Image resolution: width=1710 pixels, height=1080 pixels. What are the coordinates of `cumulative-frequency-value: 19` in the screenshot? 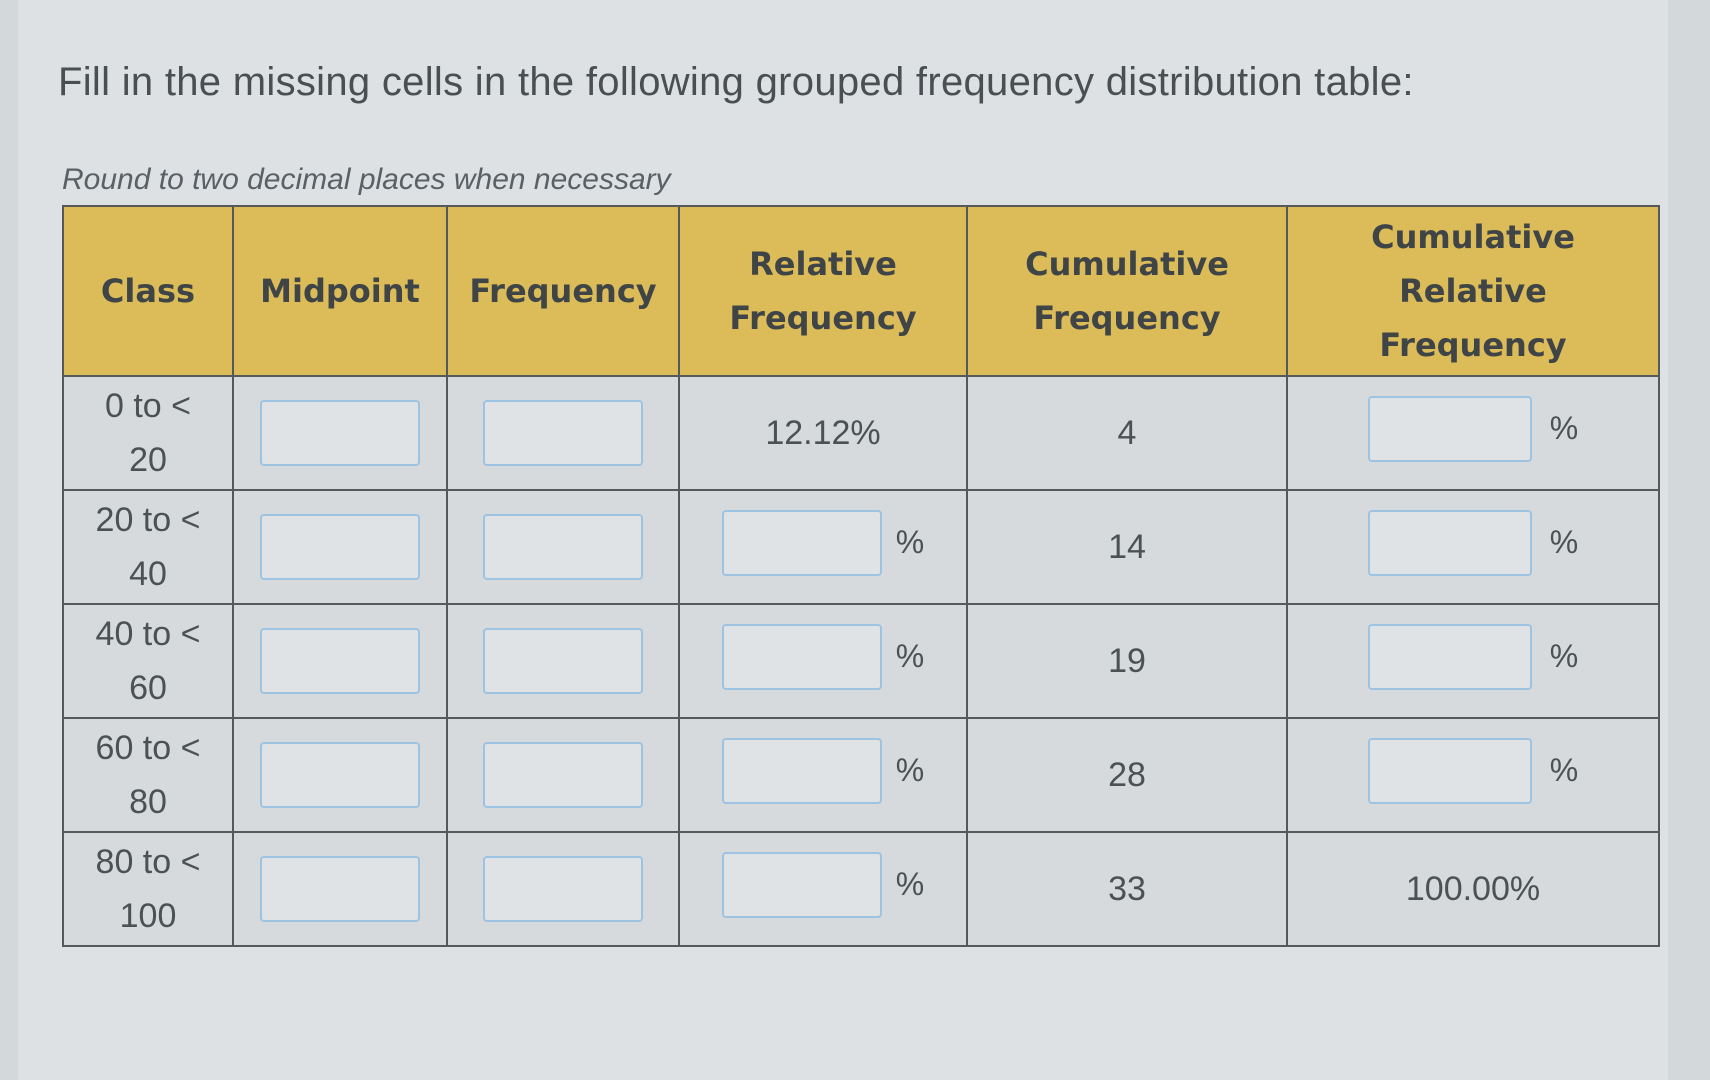 It's located at (1127, 660).